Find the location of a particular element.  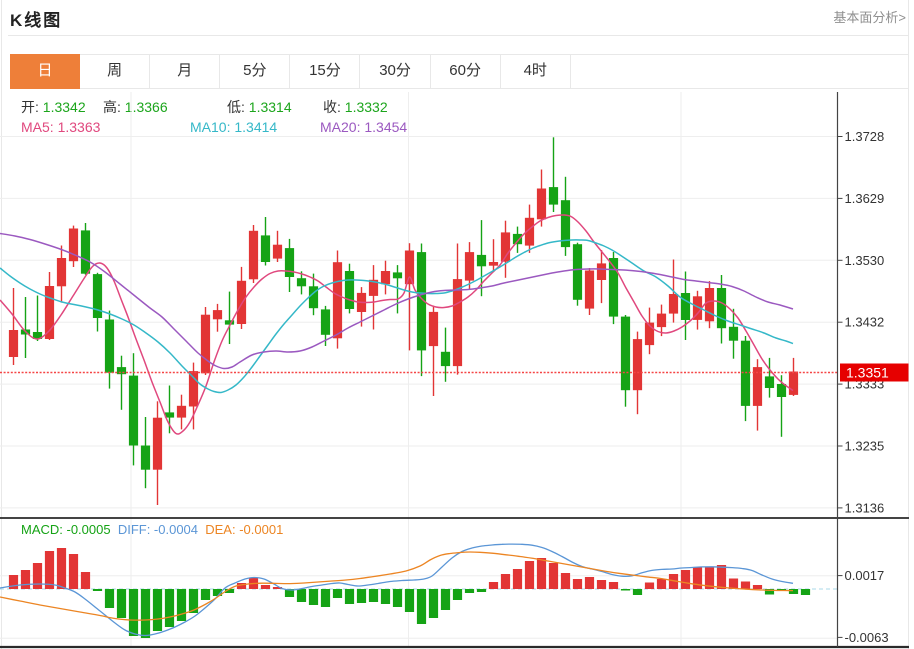

svg-text: 0.0017 is located at coordinates (865, 575).